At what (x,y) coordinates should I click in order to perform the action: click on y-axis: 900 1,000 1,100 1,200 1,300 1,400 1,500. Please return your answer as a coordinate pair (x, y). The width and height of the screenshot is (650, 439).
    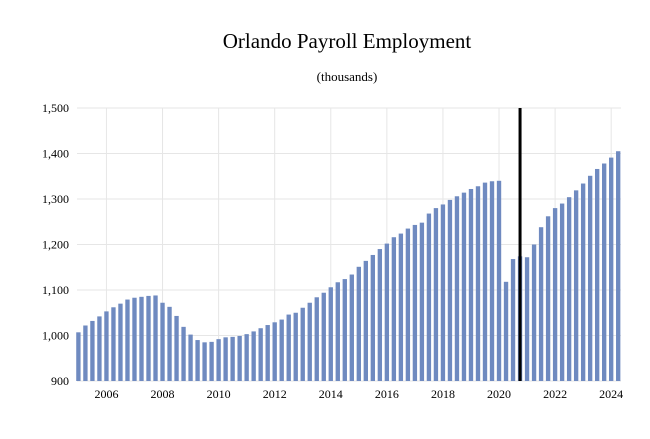
    Looking at the image, I should click on (55, 244).